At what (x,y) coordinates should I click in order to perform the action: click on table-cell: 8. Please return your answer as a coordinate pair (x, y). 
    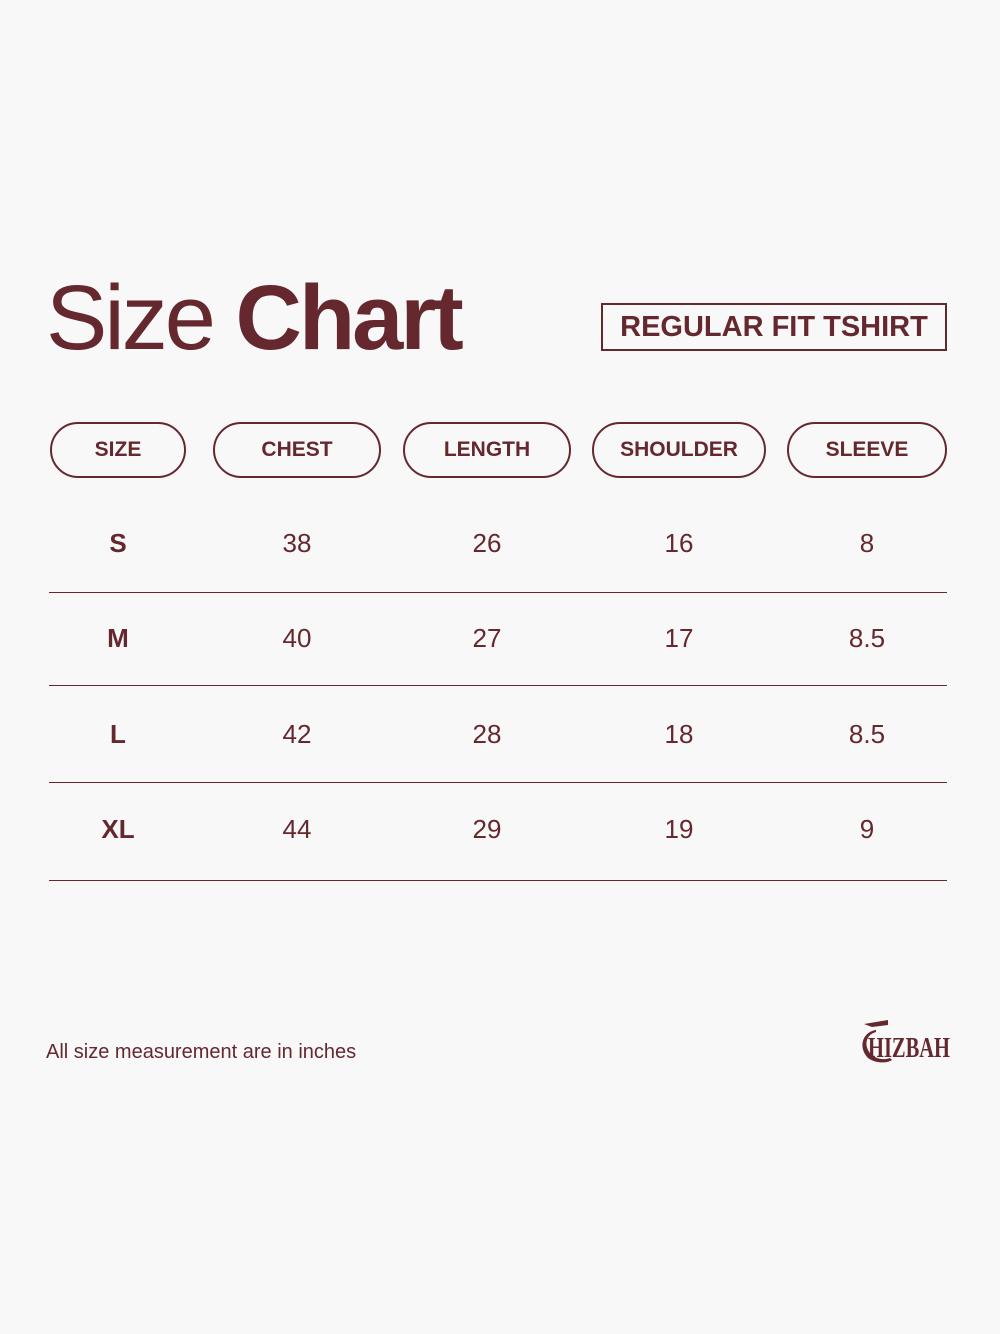
    Looking at the image, I should click on (867, 543).